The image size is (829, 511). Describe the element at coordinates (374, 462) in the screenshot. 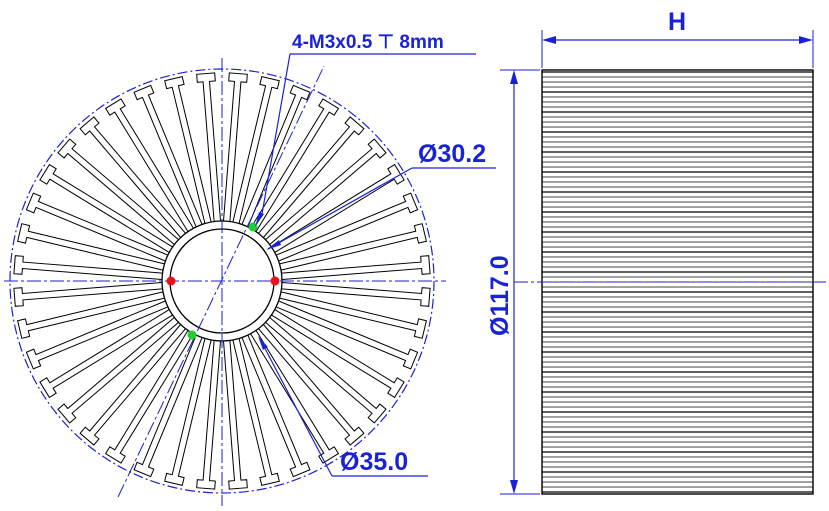

I see `bore-diameter-label: Ø35.0` at that location.